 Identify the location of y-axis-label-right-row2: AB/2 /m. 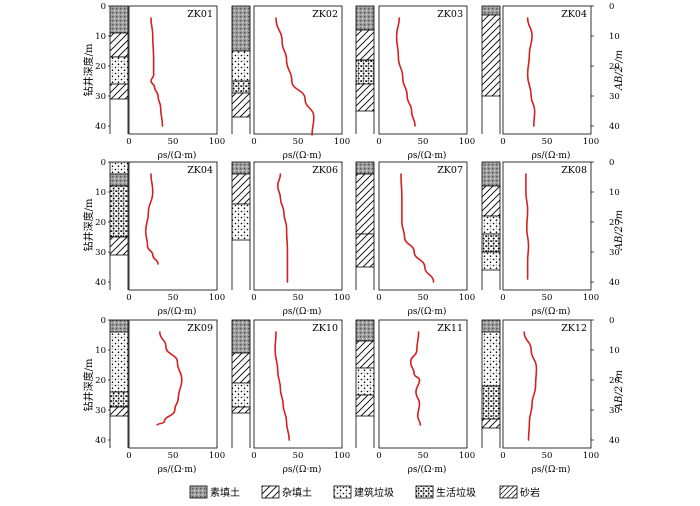
(619, 230).